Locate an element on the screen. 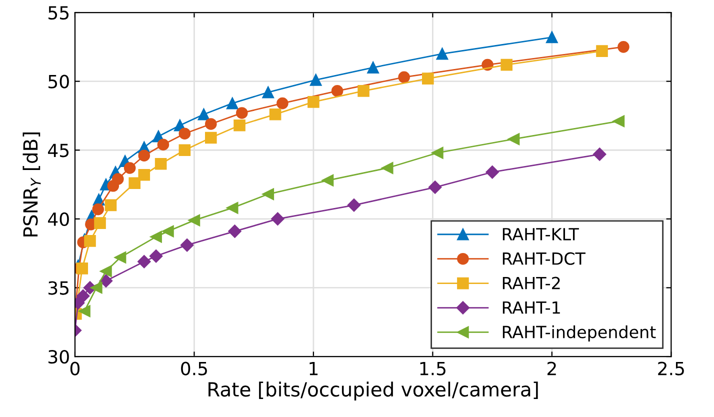  legend-label: RAHT-KLT is located at coordinates (540, 234).